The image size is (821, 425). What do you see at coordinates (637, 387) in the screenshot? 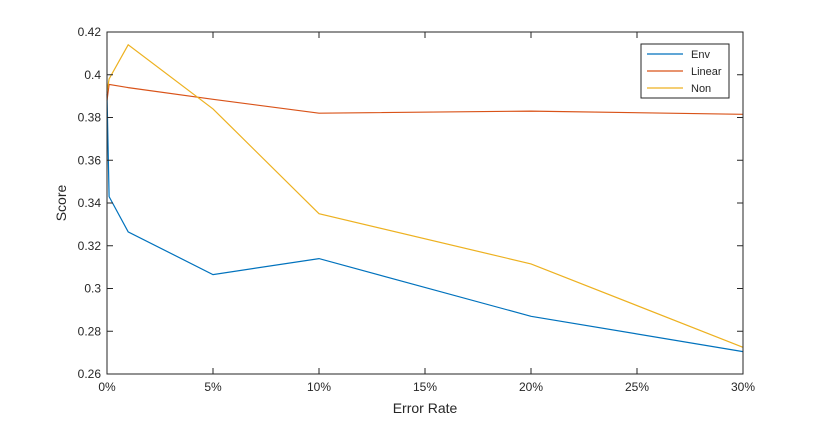
I see `x-tick-label: 25%` at bounding box center [637, 387].